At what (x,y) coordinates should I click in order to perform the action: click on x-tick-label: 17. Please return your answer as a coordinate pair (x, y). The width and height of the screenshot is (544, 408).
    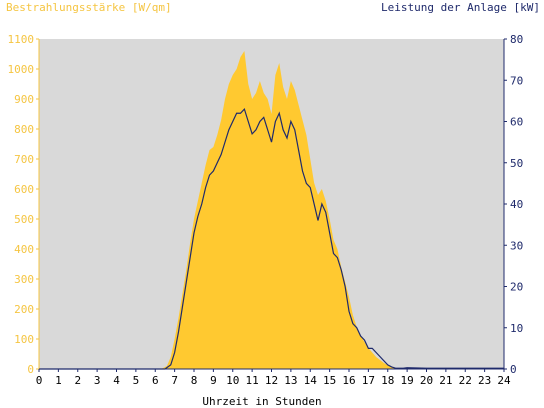
    Looking at the image, I should click on (368, 380).